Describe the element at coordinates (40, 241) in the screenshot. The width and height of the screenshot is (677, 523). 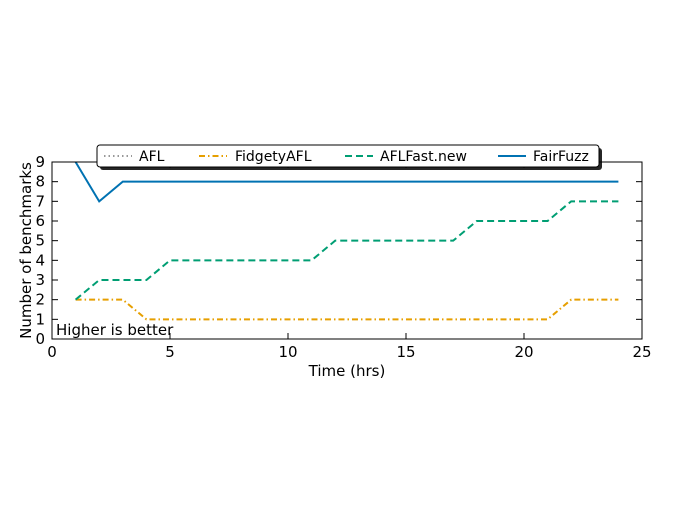
I see `y-tick-label: 5` at that location.